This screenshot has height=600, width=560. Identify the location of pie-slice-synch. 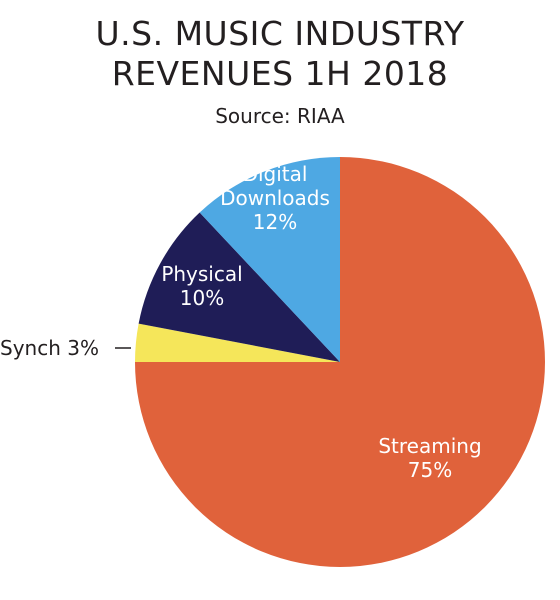
(237, 342).